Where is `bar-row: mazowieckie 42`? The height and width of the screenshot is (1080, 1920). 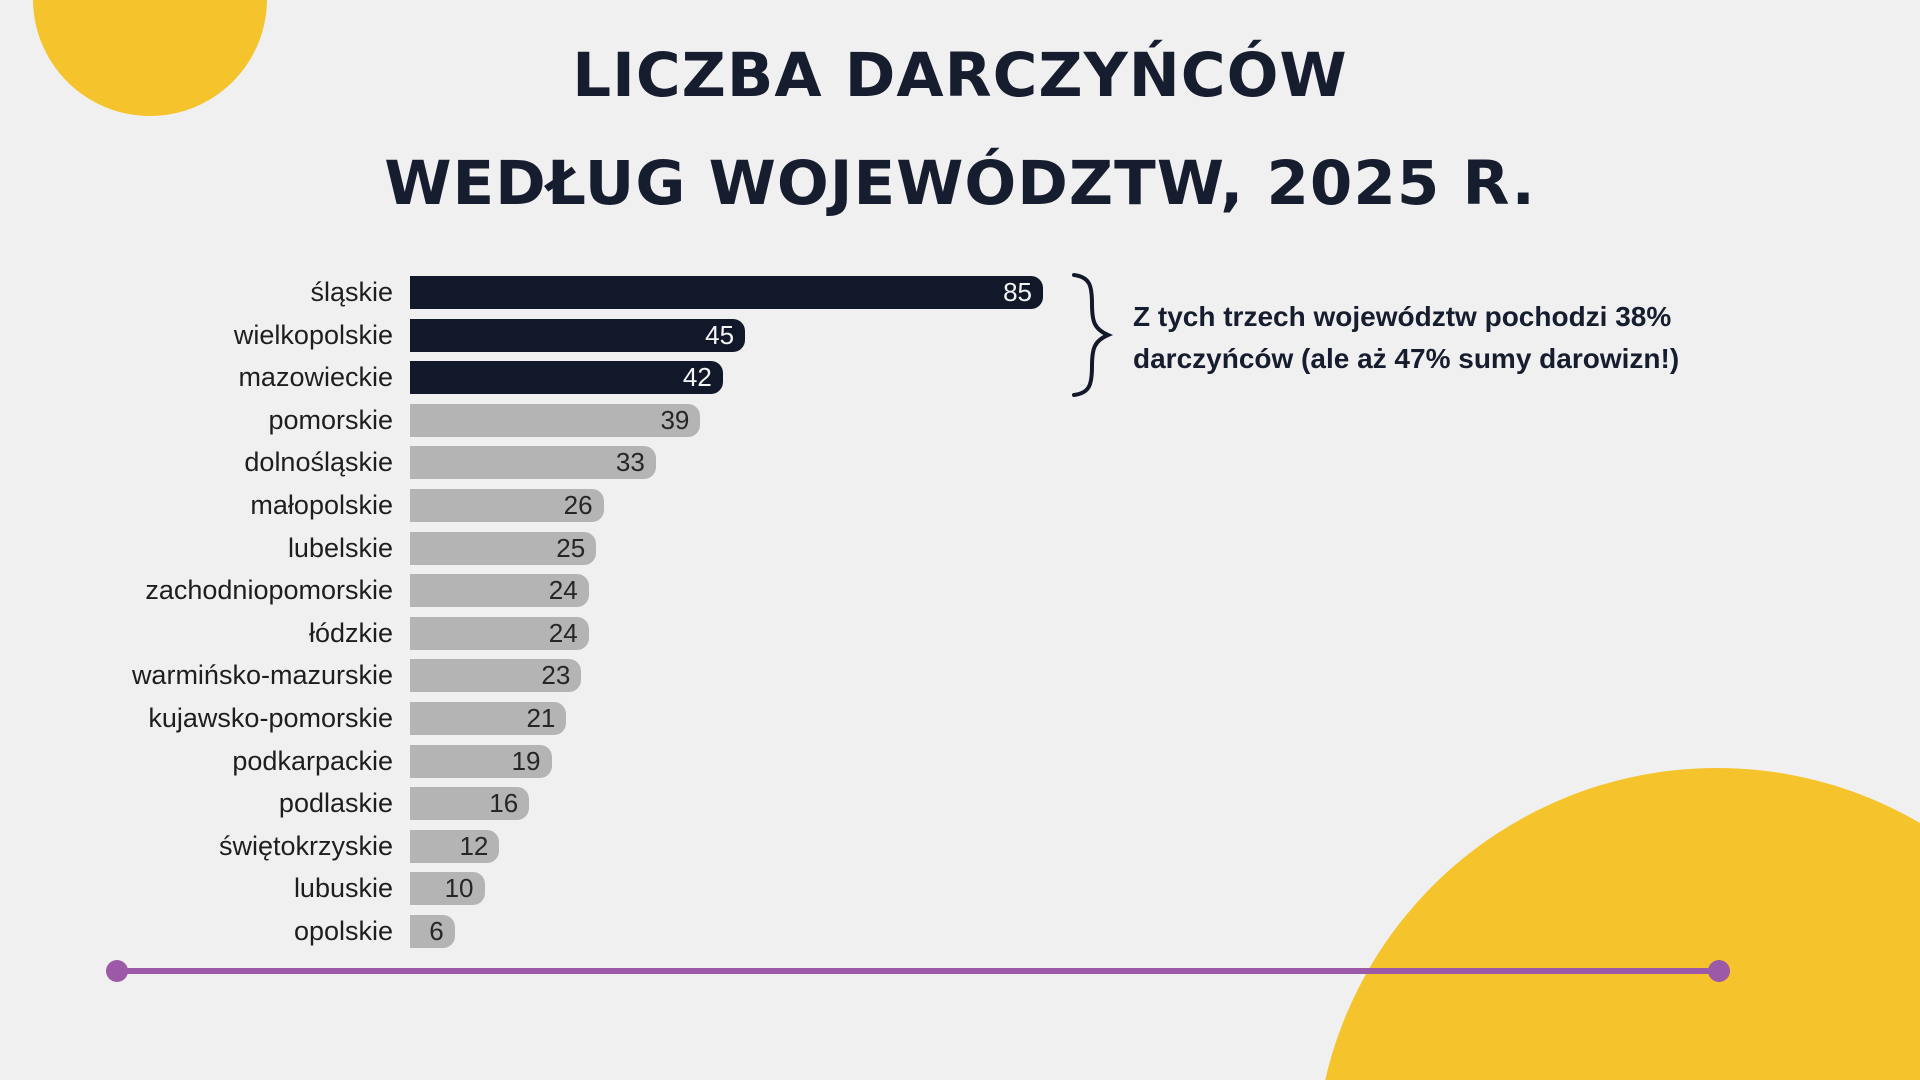 bar-row: mazowieckie 42 is located at coordinates (521, 378).